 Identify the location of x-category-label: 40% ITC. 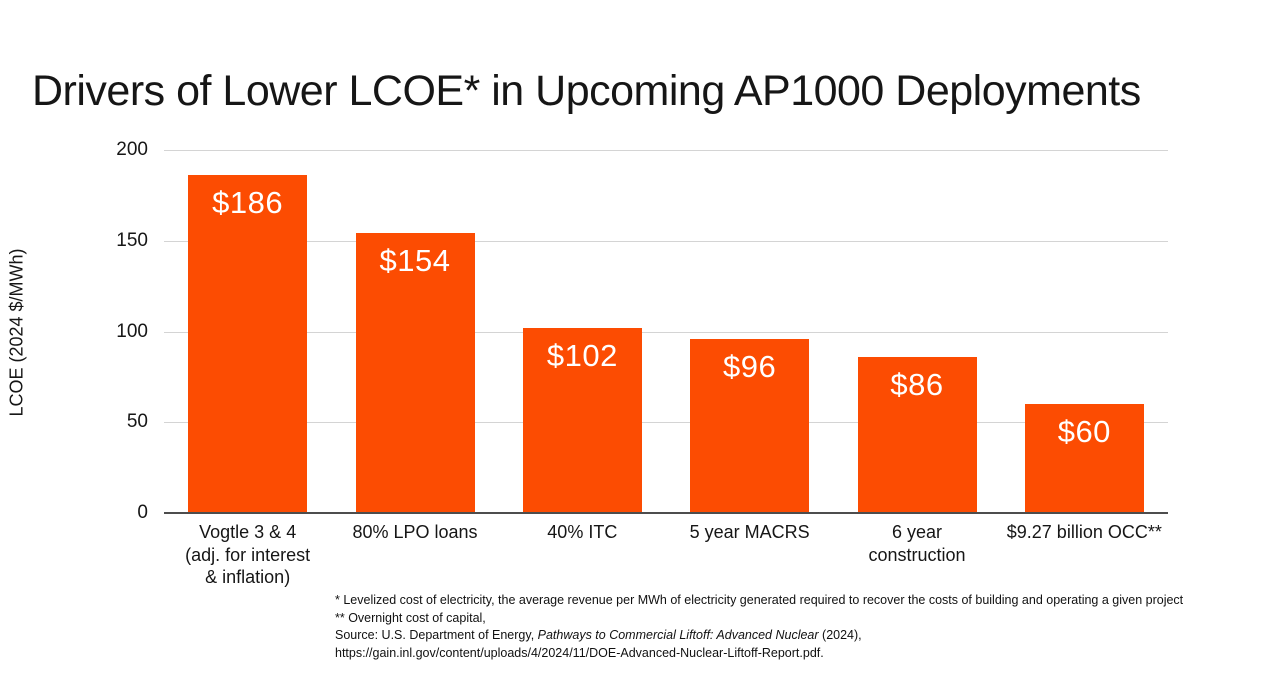
(582, 532).